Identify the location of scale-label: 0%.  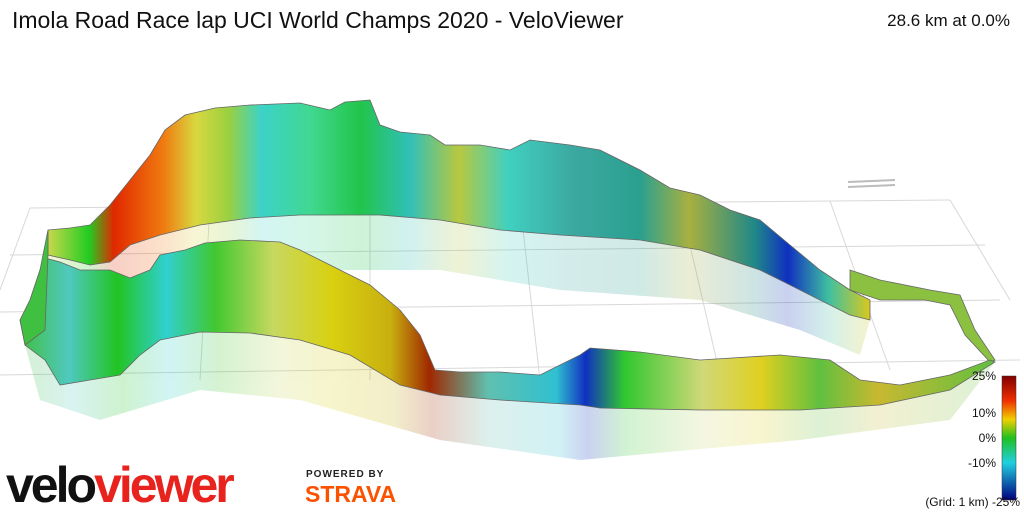
(988, 438).